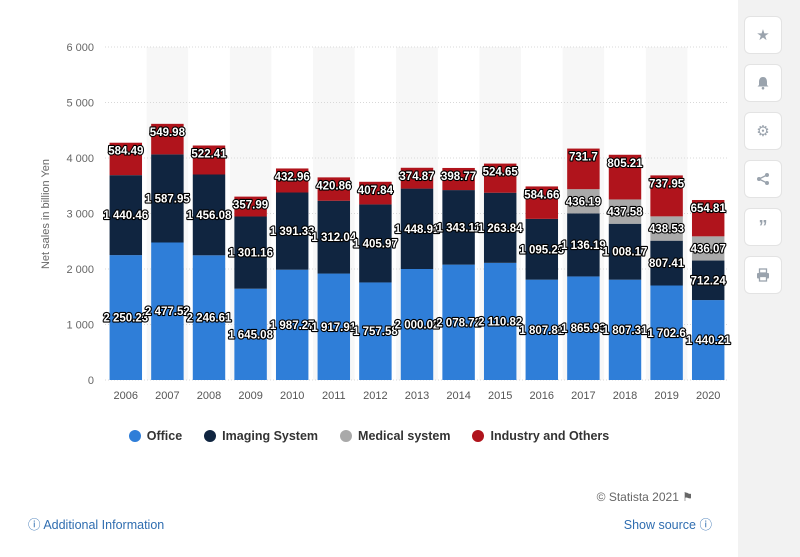 The height and width of the screenshot is (557, 800). I want to click on x-tick-label: 2019, so click(666, 396).